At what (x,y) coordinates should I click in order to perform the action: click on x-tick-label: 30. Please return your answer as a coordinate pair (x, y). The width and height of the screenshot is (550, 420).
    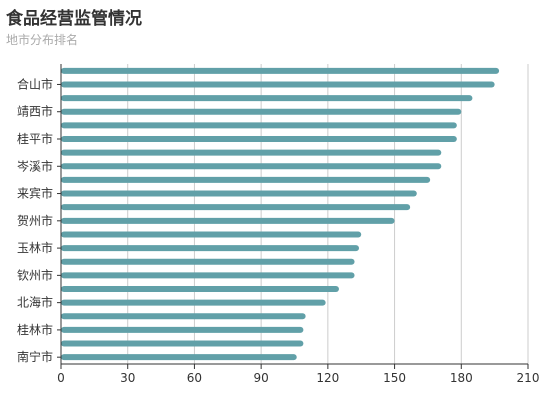
    Looking at the image, I should click on (127, 378).